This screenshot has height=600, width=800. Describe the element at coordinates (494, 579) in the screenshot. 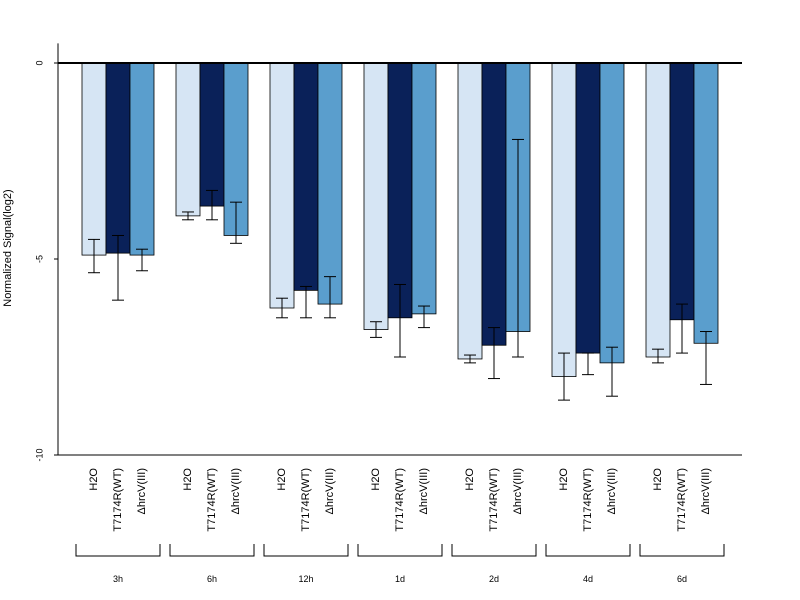

I see `group-label: 2d` at that location.